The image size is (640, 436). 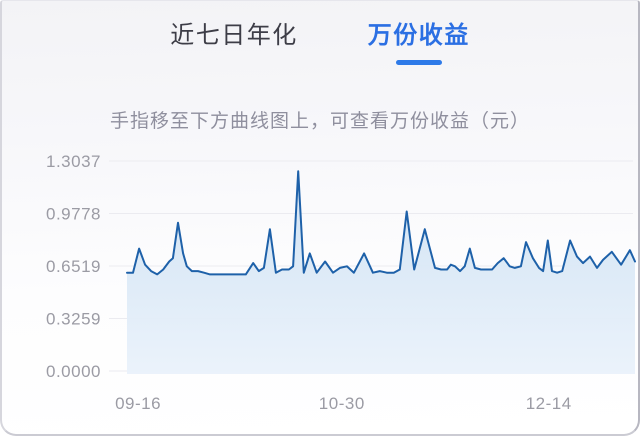 I want to click on y-axis-tick-label: 0.9778, so click(x=73, y=214).